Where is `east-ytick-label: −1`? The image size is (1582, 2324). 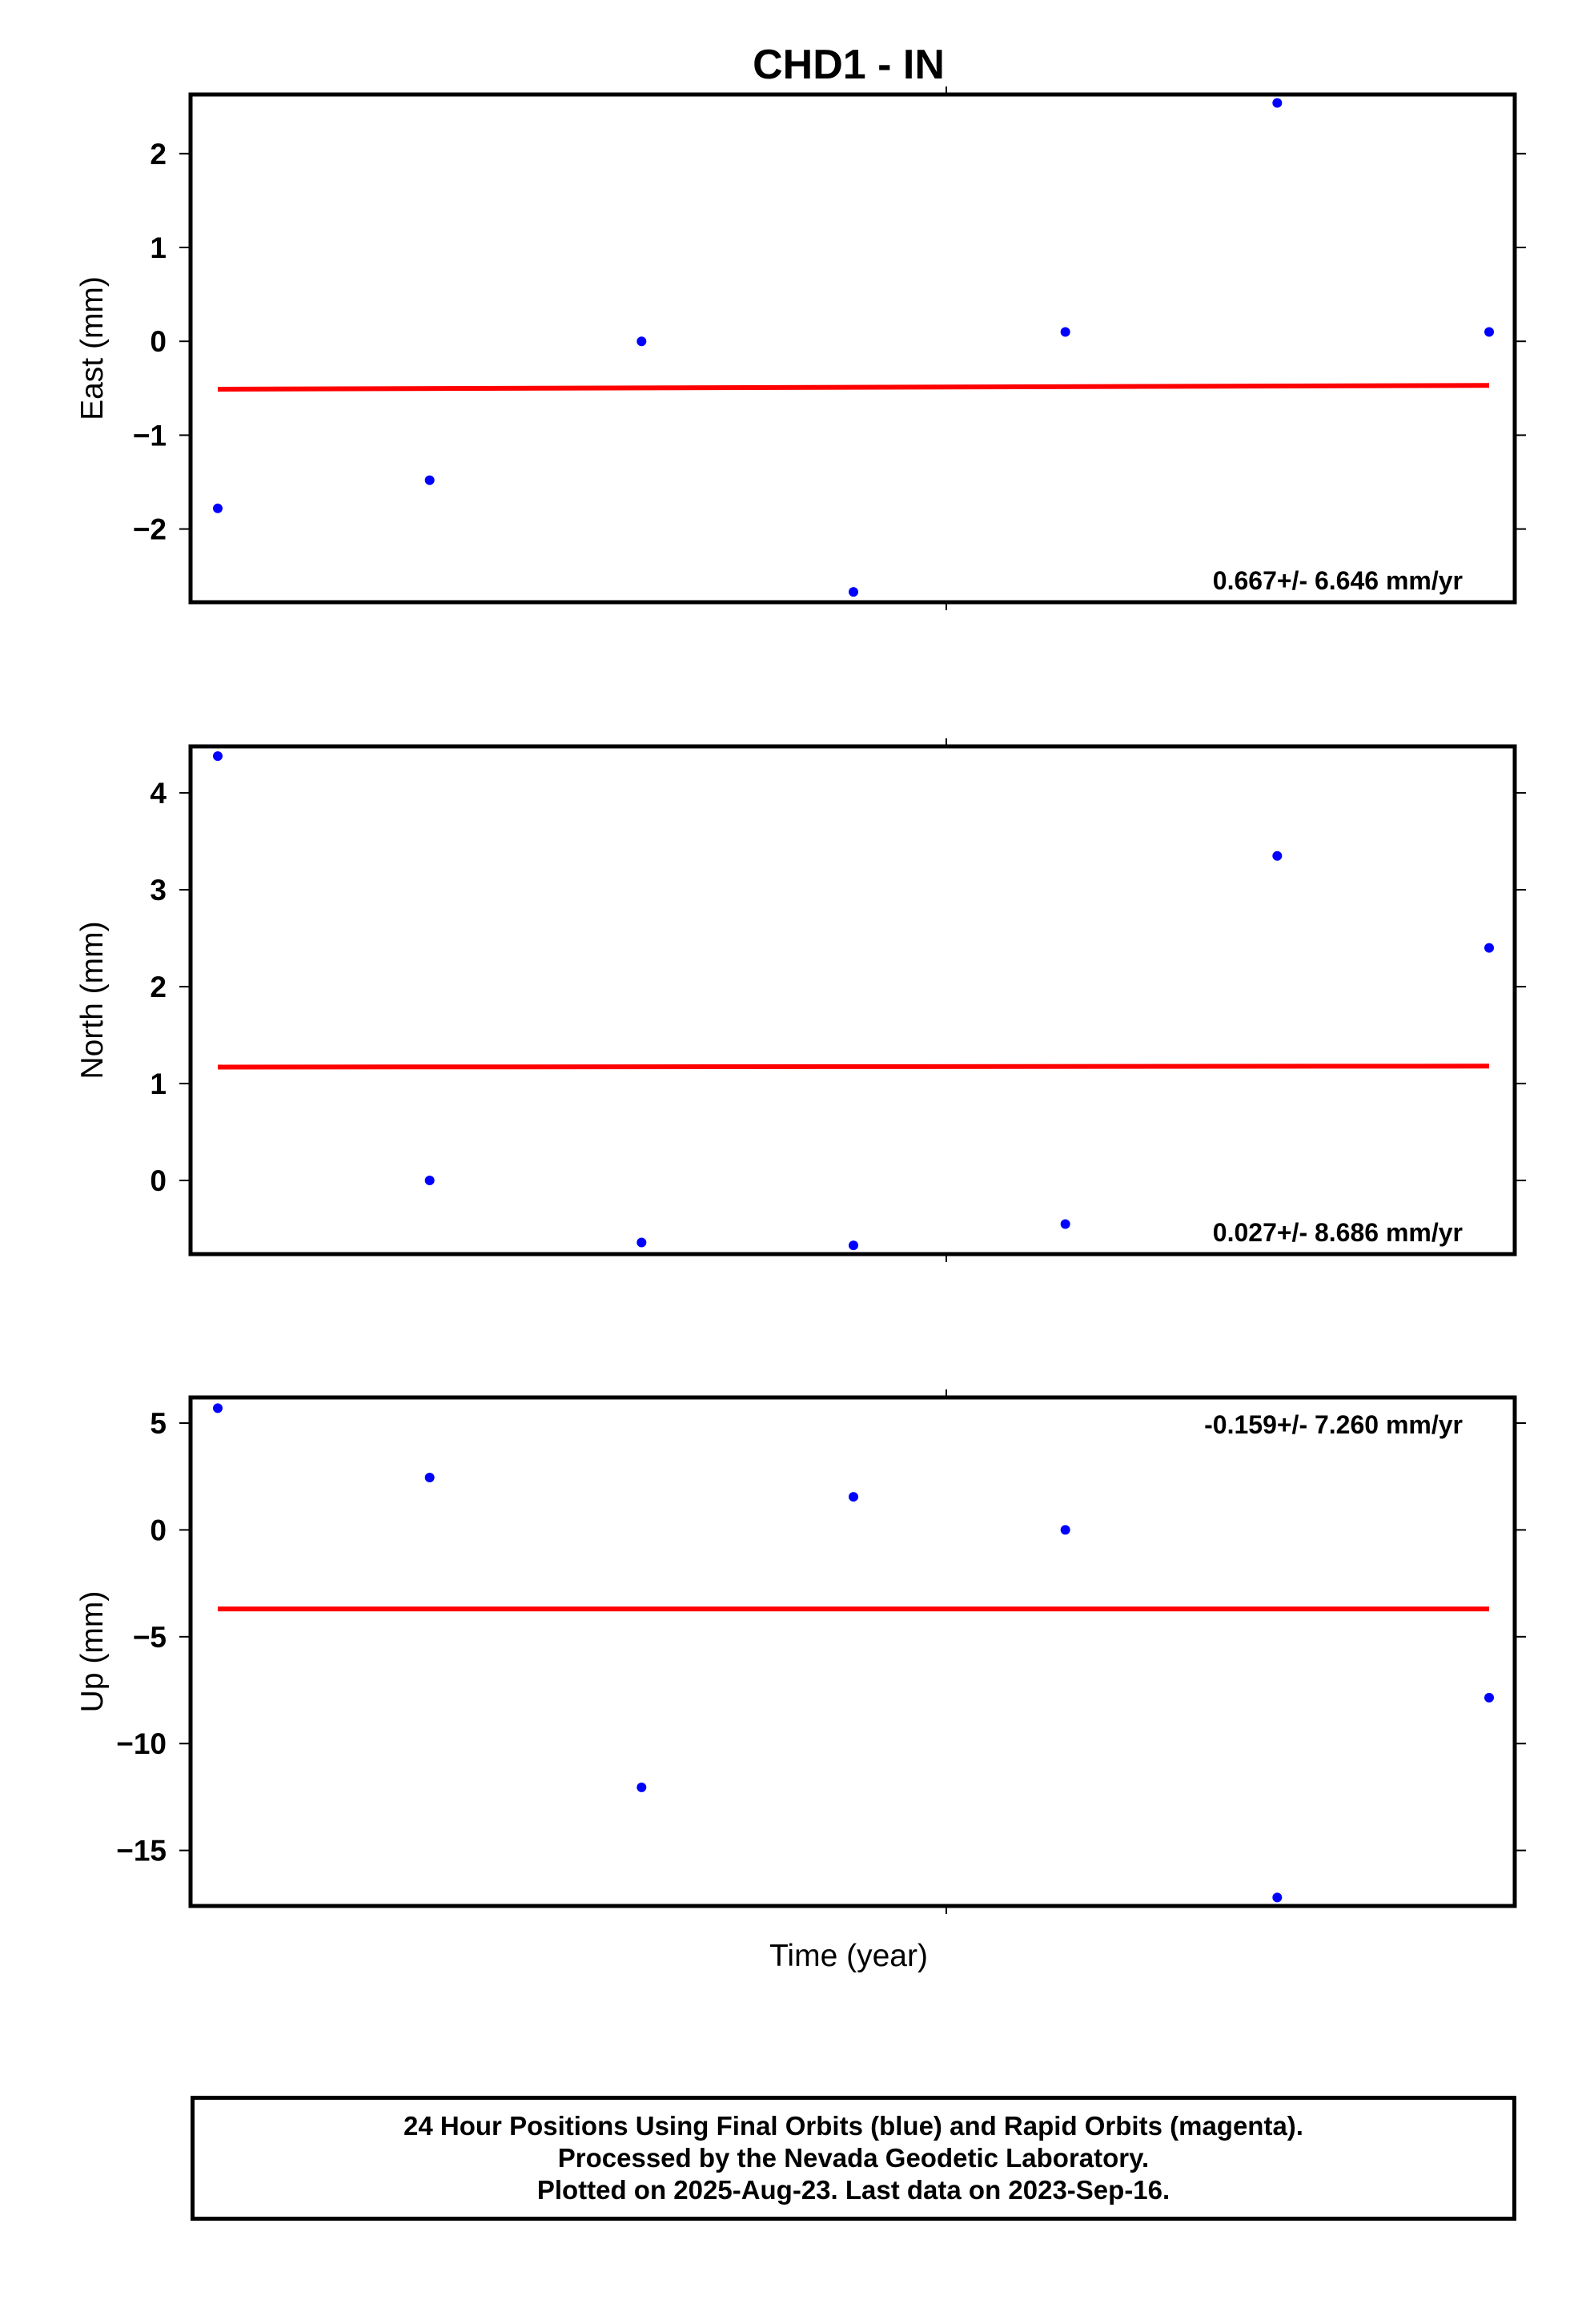 east-ytick-label: −1 is located at coordinates (150, 436).